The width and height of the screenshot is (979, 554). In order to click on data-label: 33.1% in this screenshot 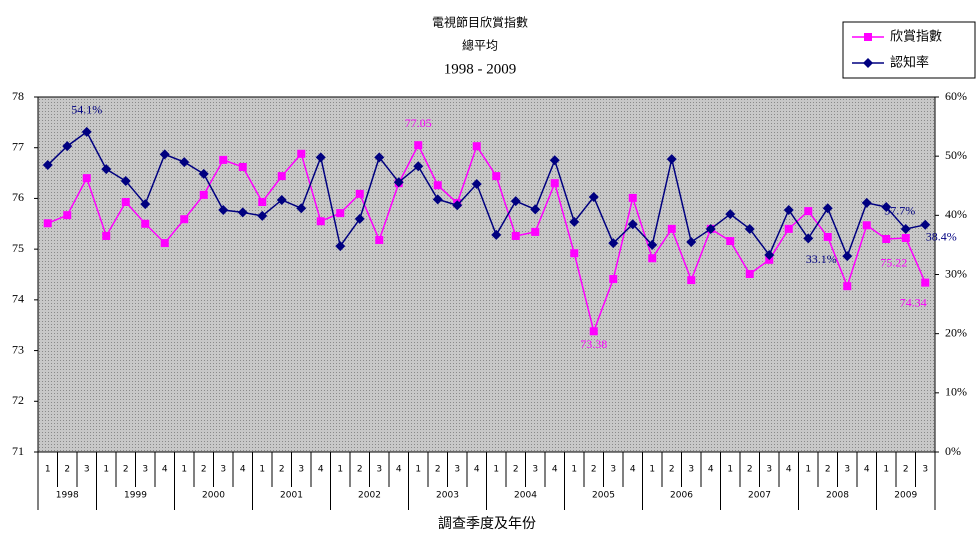, I will do `click(821, 259)`.